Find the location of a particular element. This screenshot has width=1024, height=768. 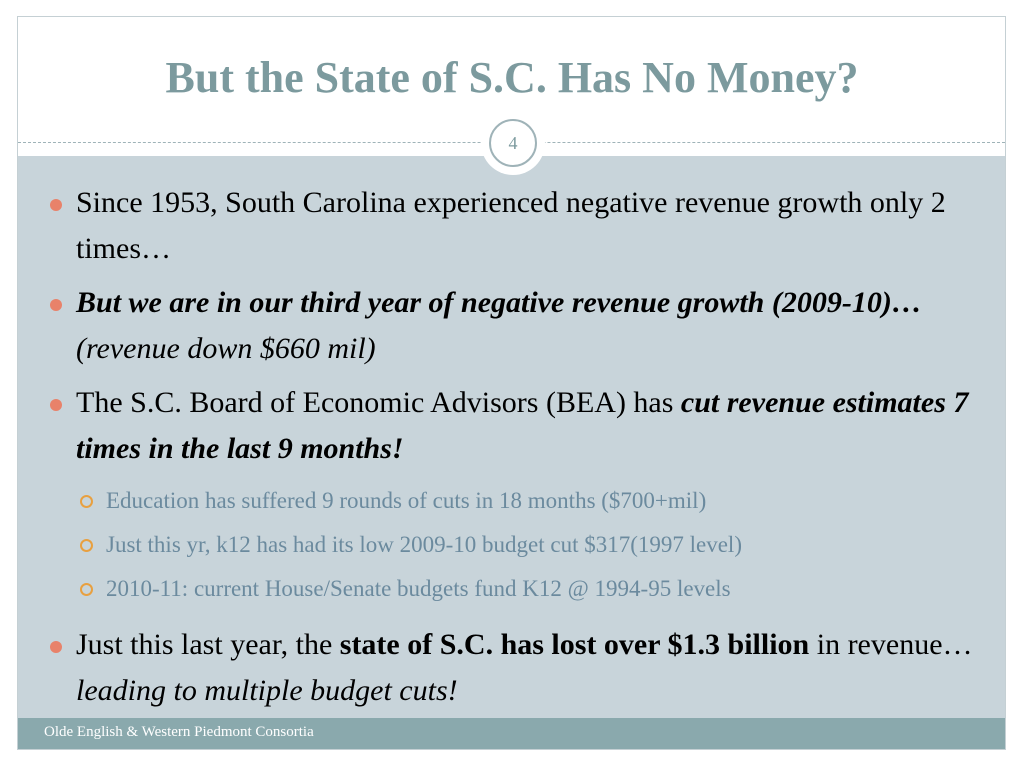

bullet-text: Just this last year, the is located at coordinates (208, 644).